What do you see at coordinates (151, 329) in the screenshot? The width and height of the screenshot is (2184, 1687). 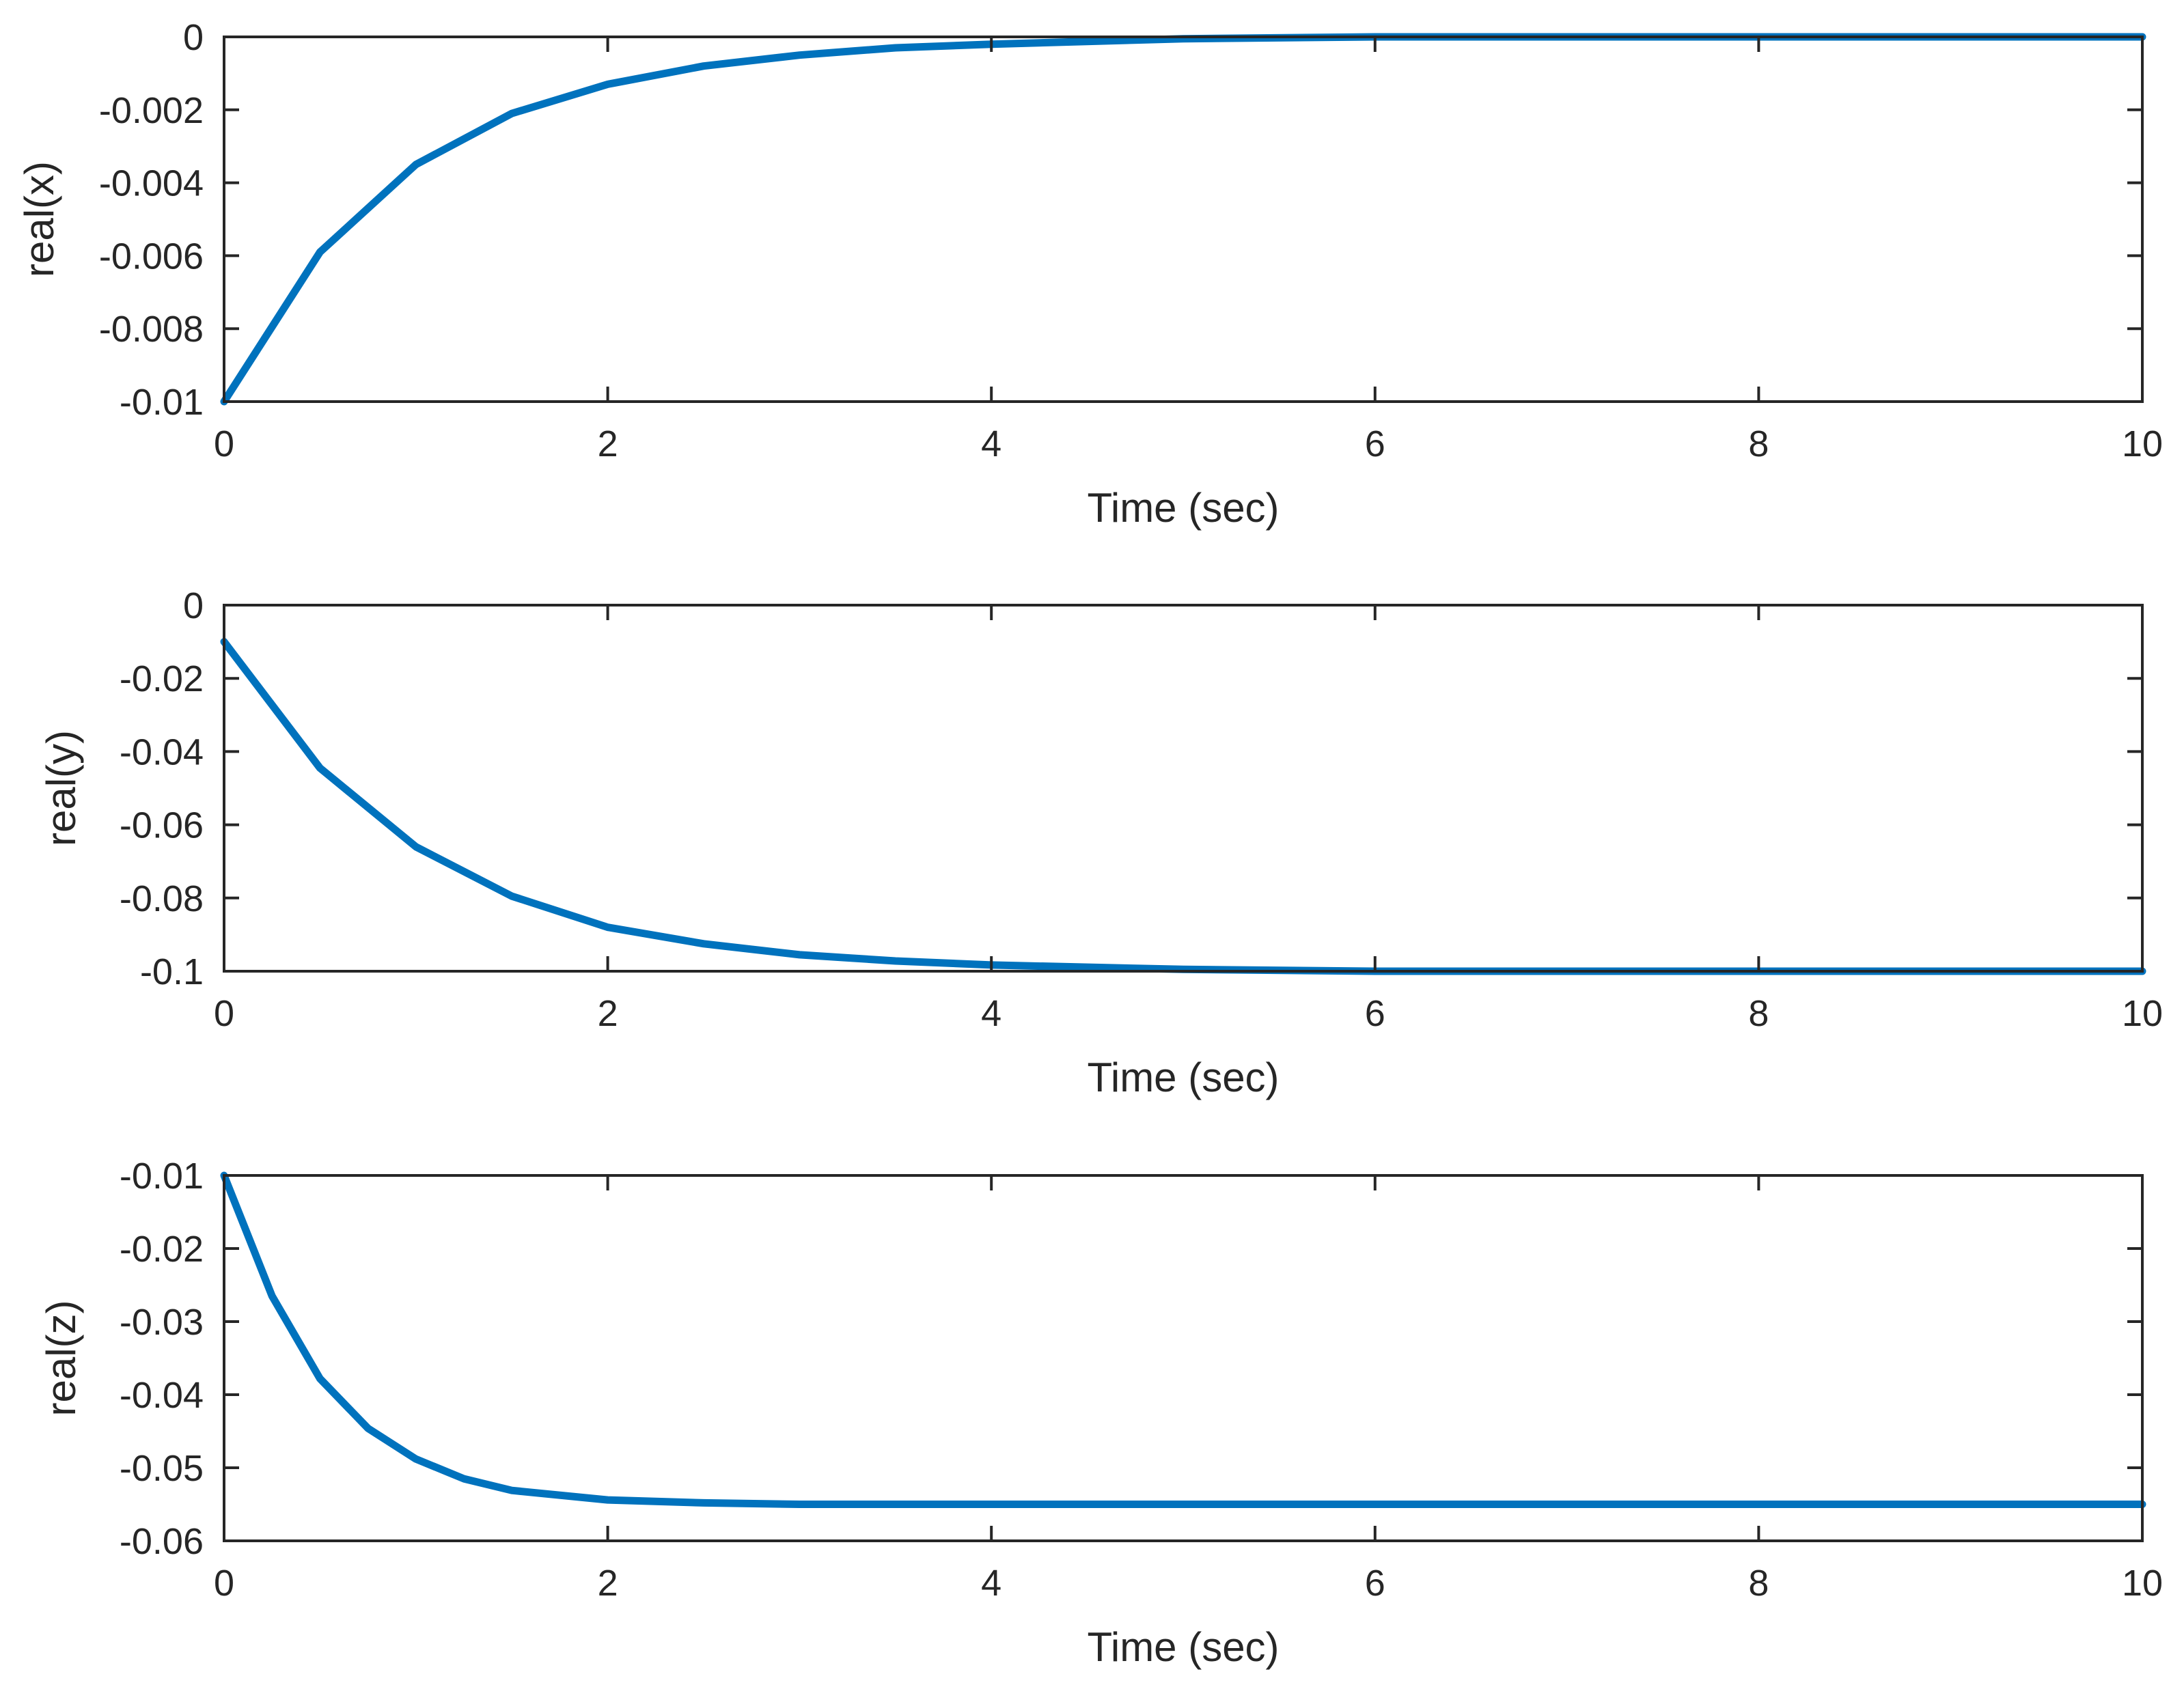 I see `y-tick-label: -0.008` at bounding box center [151, 329].